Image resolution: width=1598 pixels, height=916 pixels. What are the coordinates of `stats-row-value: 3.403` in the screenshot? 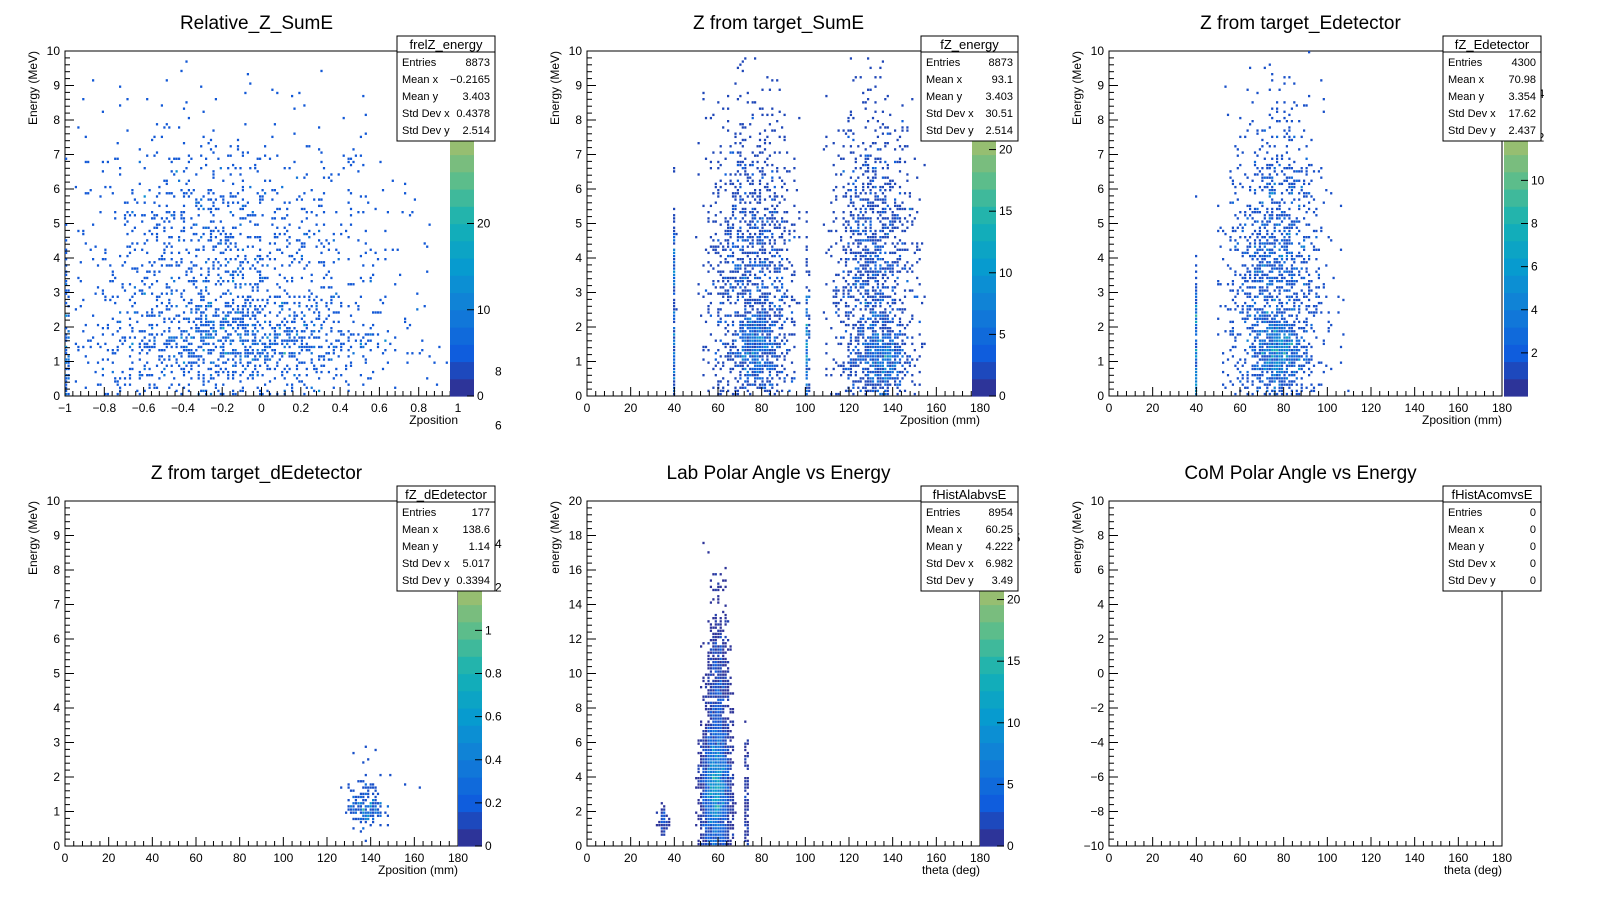 It's located at (999, 97).